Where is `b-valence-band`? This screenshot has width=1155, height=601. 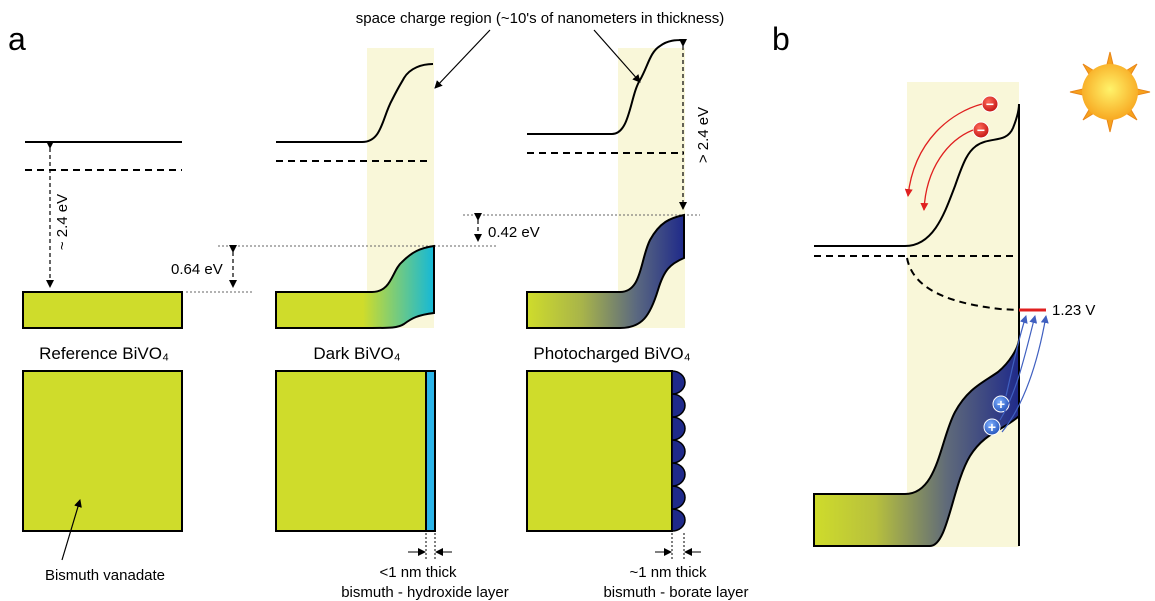
b-valence-band is located at coordinates (916, 443).